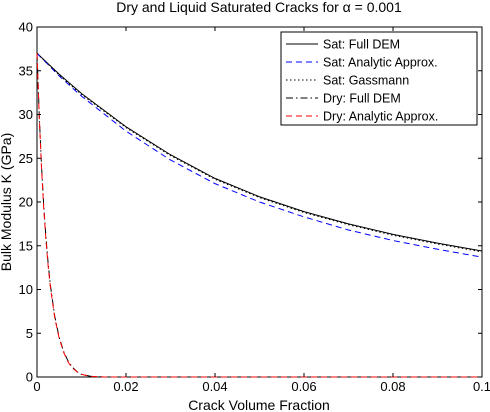 The height and width of the screenshot is (412, 490). What do you see at coordinates (259, 404) in the screenshot?
I see `x-axis-title: Crack Volume Fraction` at bounding box center [259, 404].